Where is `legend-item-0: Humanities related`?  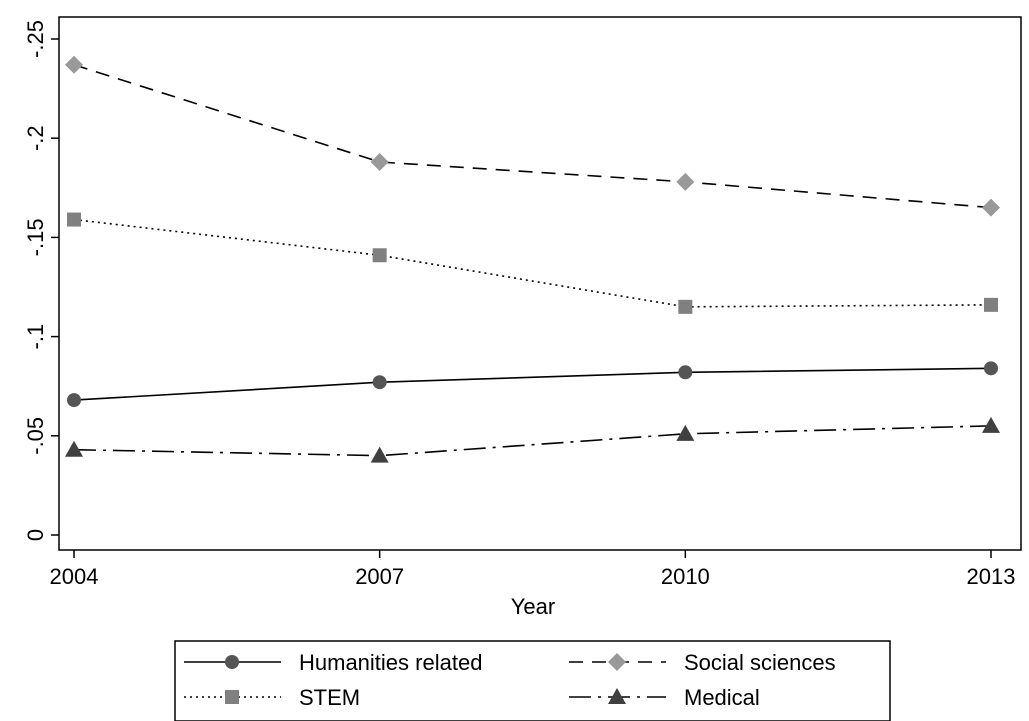 legend-item-0: Humanities related is located at coordinates (333, 662).